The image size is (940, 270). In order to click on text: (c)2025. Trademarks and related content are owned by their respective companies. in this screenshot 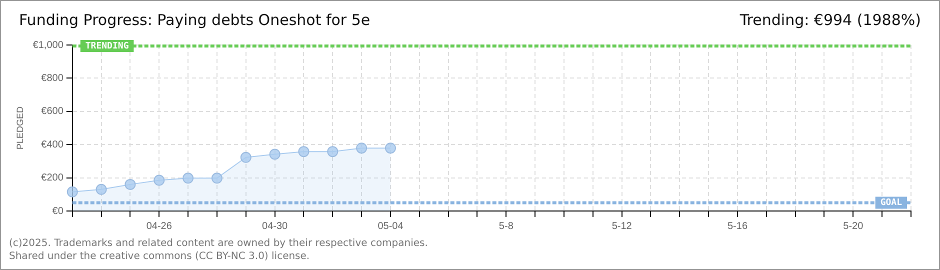, I will do `click(218, 243)`.